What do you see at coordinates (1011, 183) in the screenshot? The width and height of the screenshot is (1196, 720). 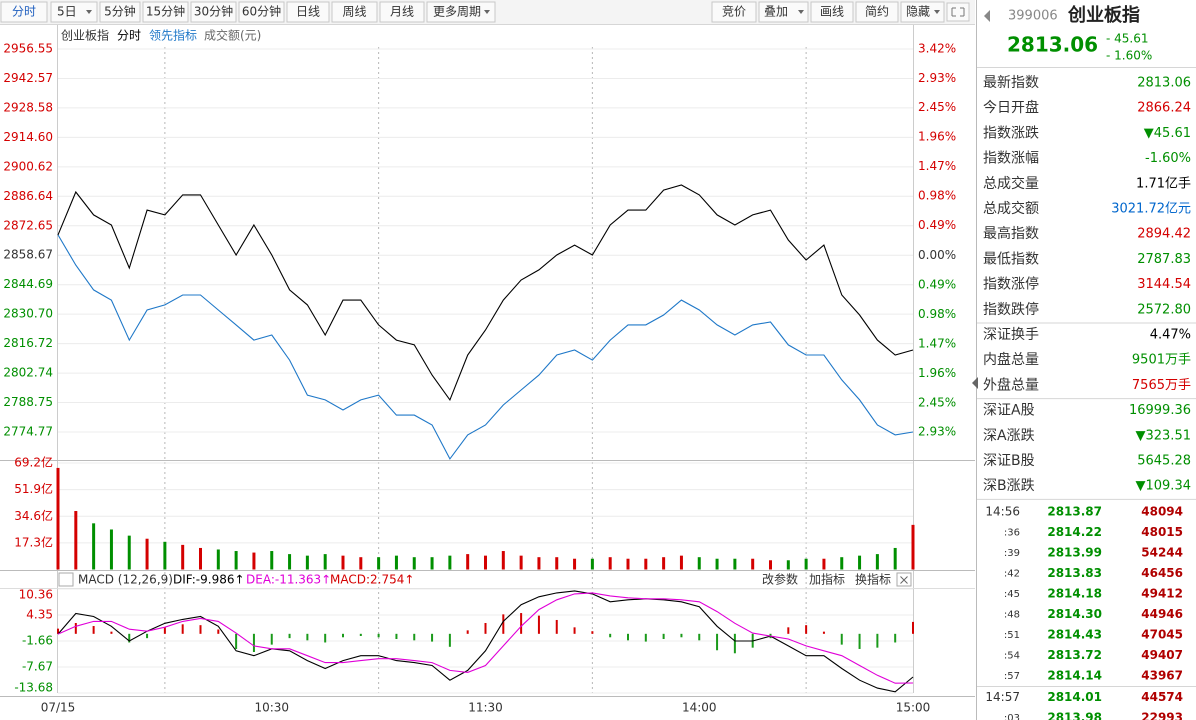 I see `quote-label: 总成交量` at bounding box center [1011, 183].